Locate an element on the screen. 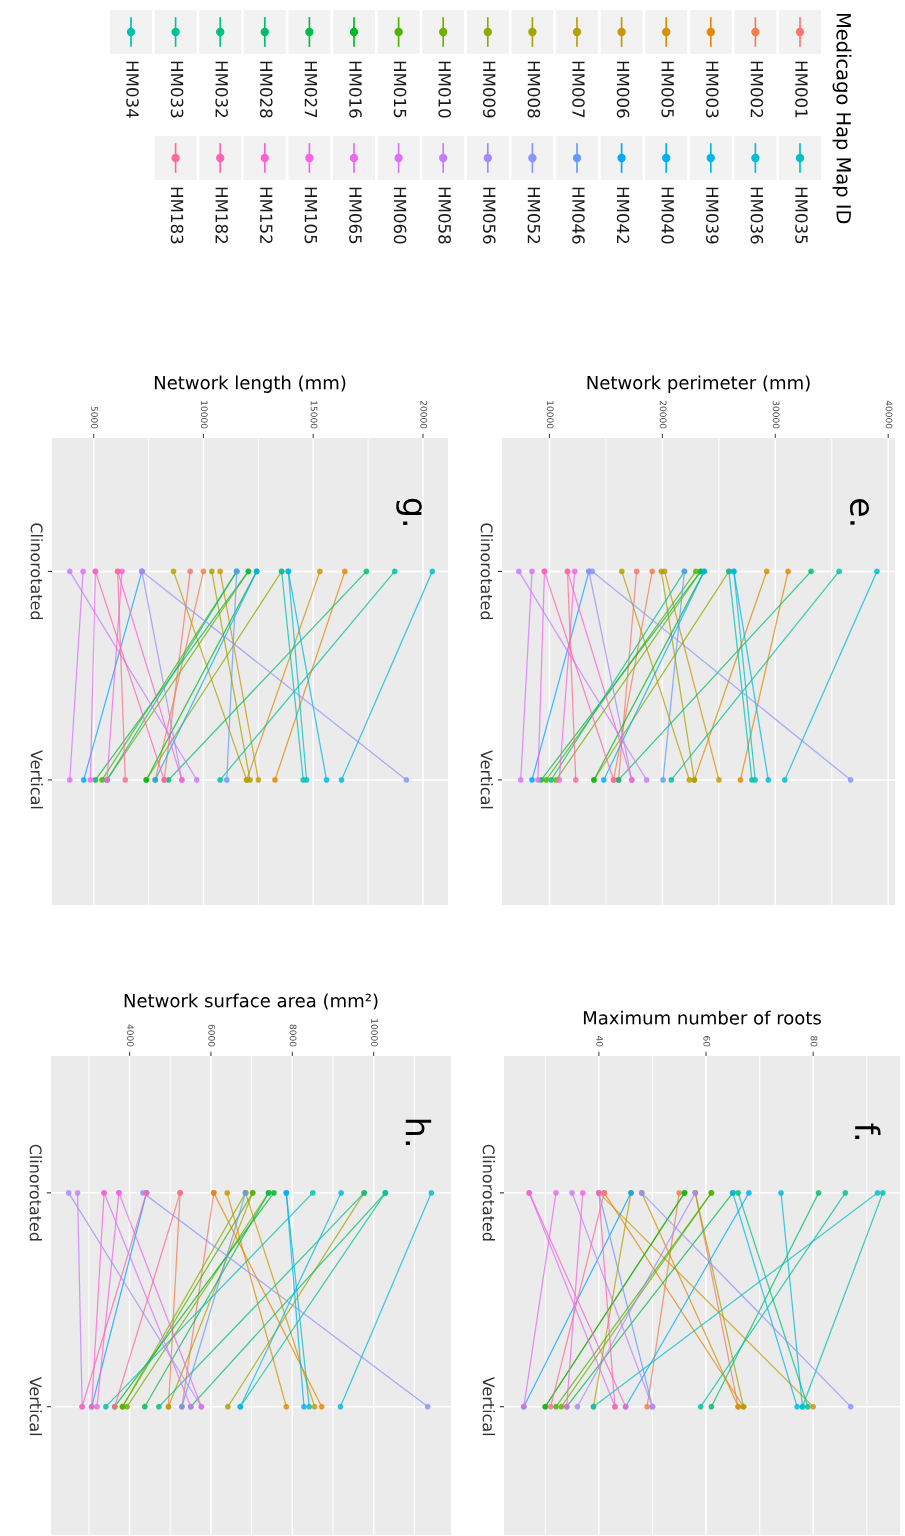  legend-label: HM007 is located at coordinates (578, 89).